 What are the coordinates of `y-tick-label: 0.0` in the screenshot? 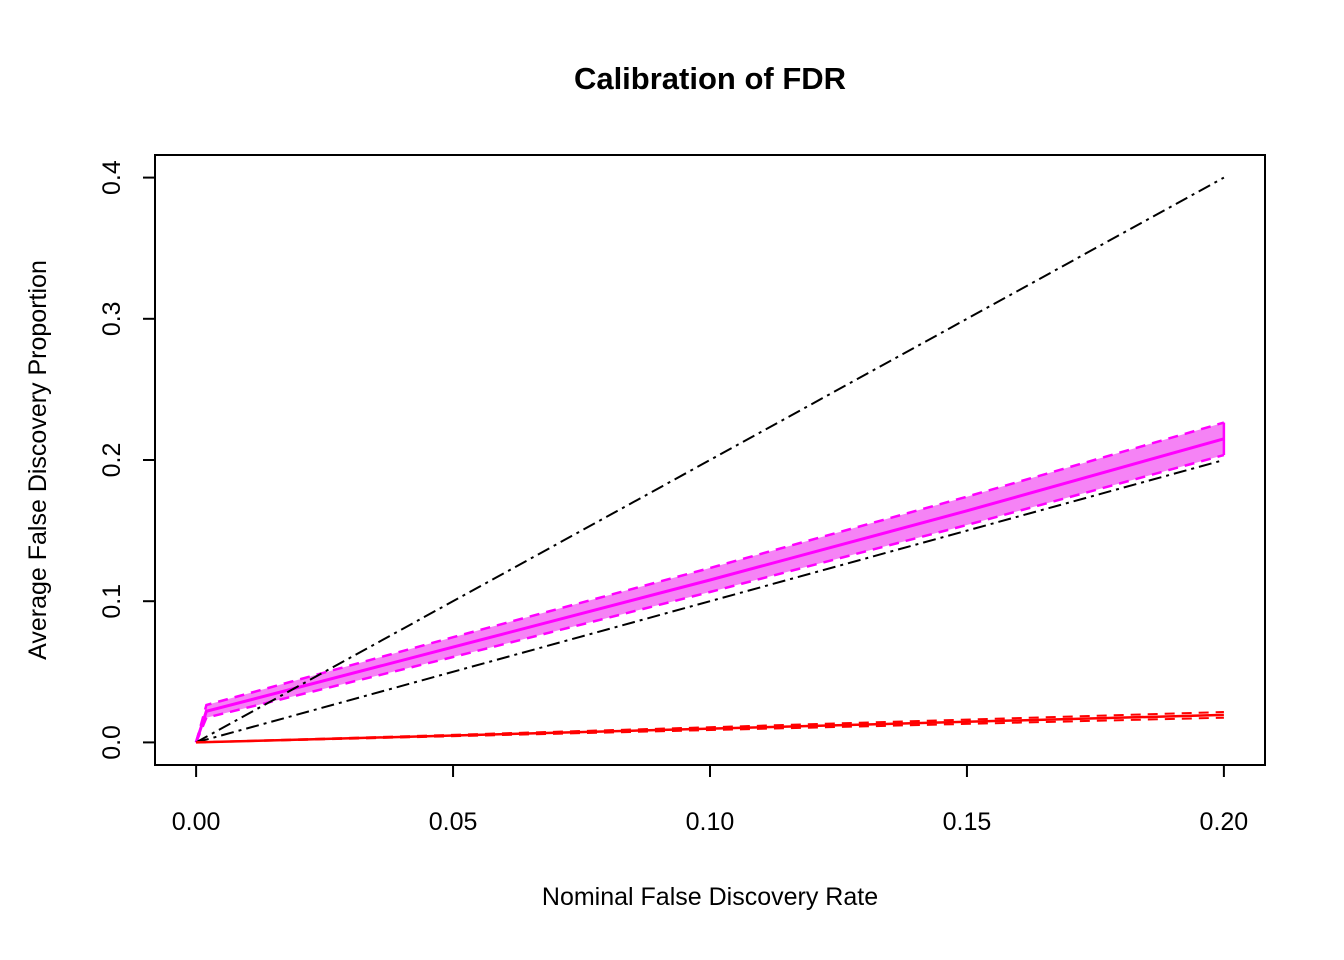 It's located at (112, 742).